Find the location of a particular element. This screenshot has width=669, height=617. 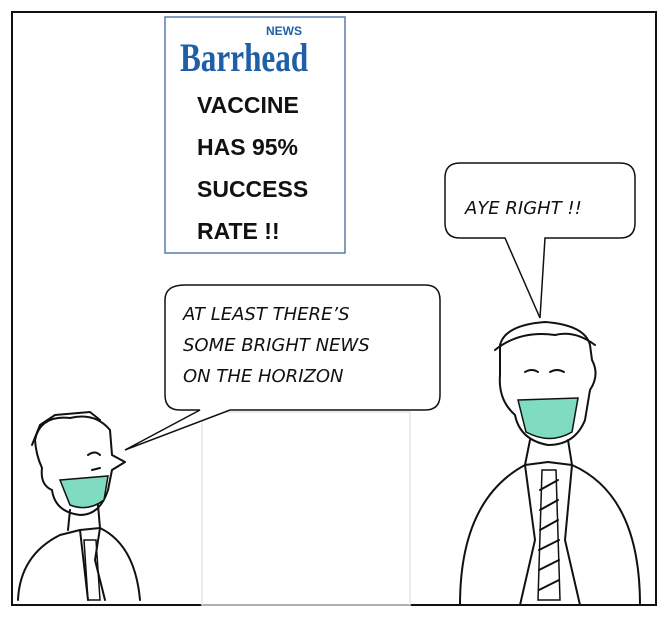

masthead-tag: NEWS is located at coordinates (284, 31).